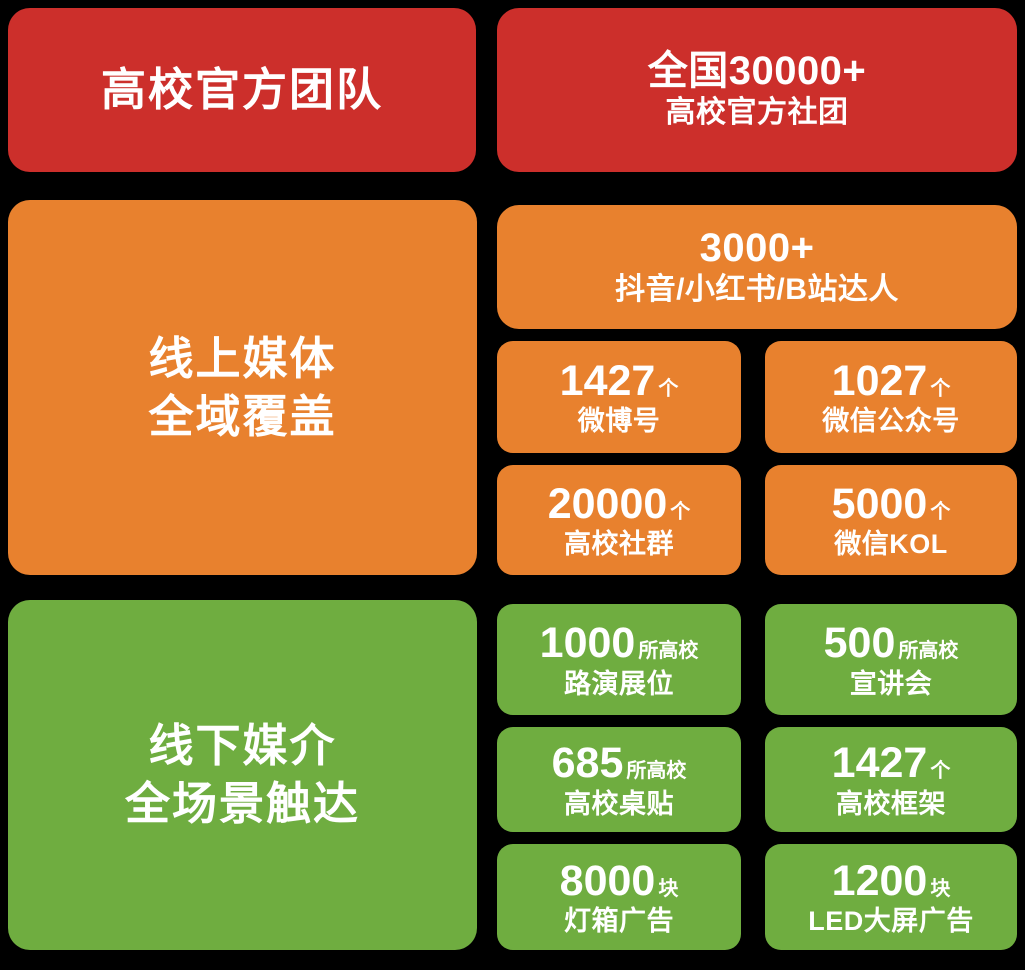  I want to click on category-label-offline-media: 线下媒介 全场景触达, so click(242, 774).